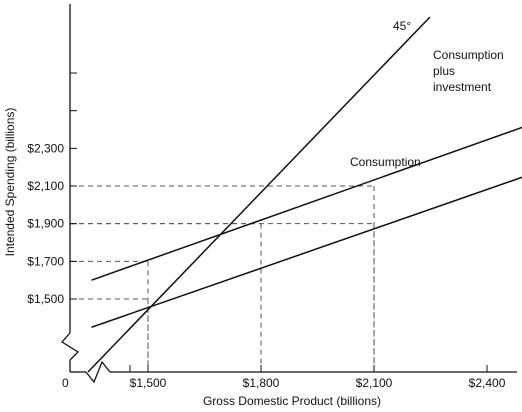  Describe the element at coordinates (374, 383) in the screenshot. I see `x-tick-label: $2,100` at that location.